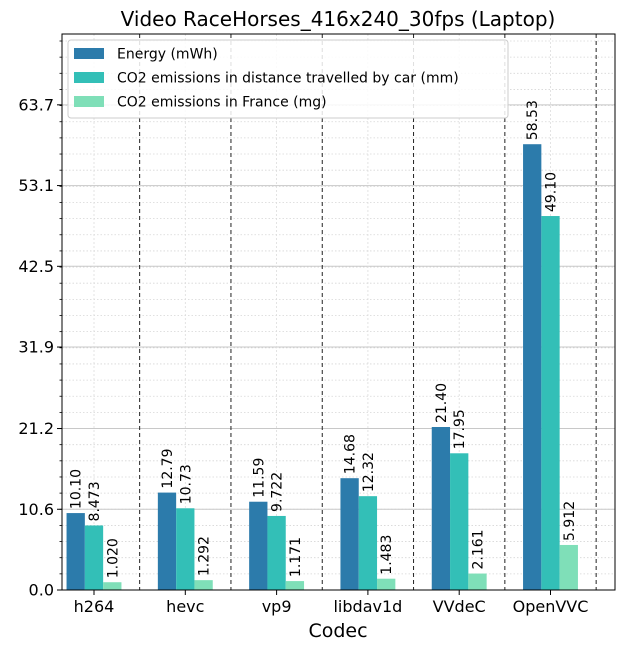  Describe the element at coordinates (259, 478) in the screenshot. I see `data-label: 11.59` at that location.